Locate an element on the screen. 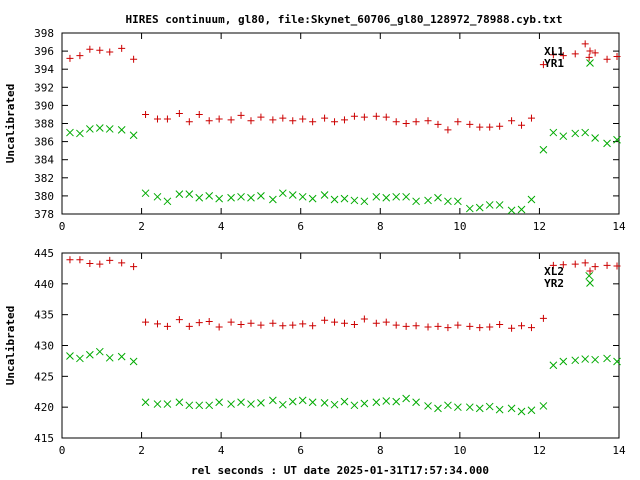  legend-label-xl1: XL1 is located at coordinates (554, 51).